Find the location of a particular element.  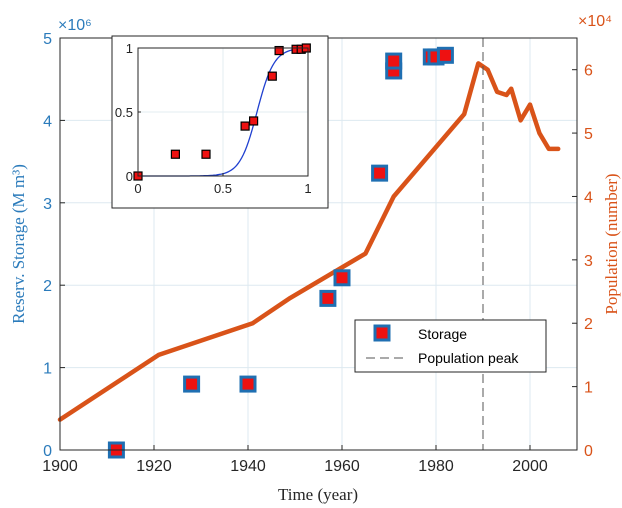

y-right-axis-ticks: 0 1 2 3 4 5 6 is located at coordinates (582, 261).